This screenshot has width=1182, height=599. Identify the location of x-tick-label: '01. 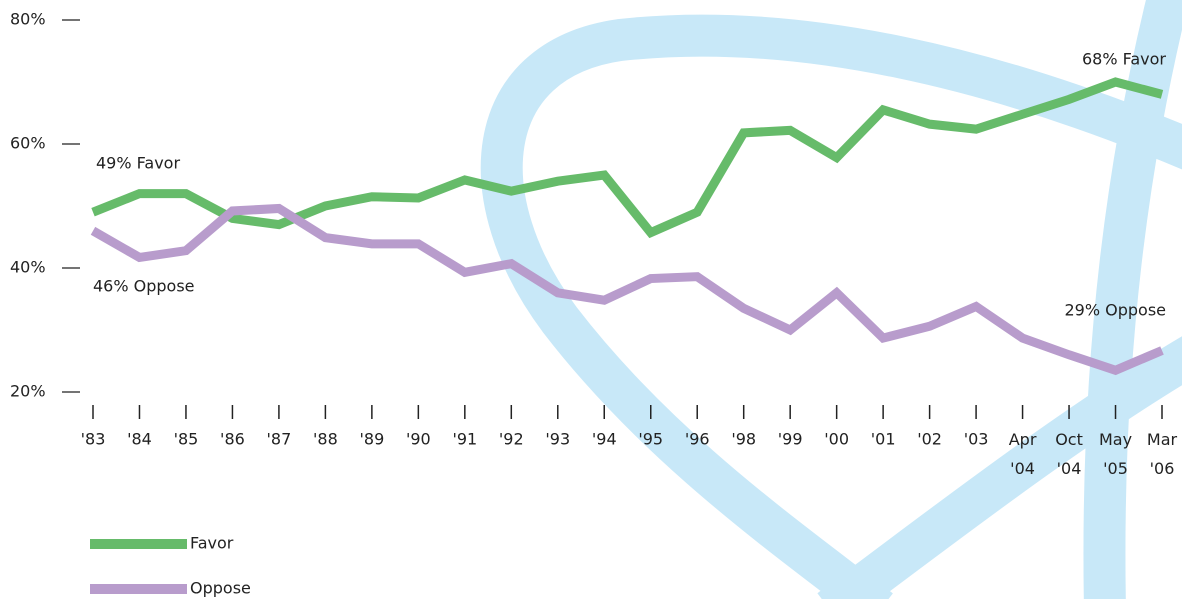
(883, 439).